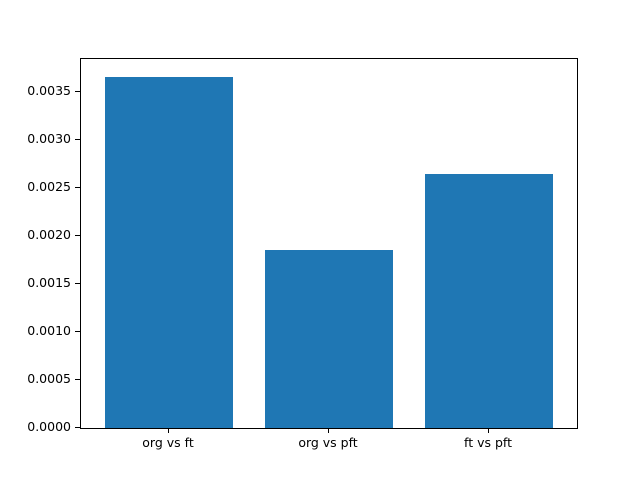 This screenshot has height=480, width=640. What do you see at coordinates (329, 339) in the screenshot?
I see `bar-org-vs-pft` at bounding box center [329, 339].